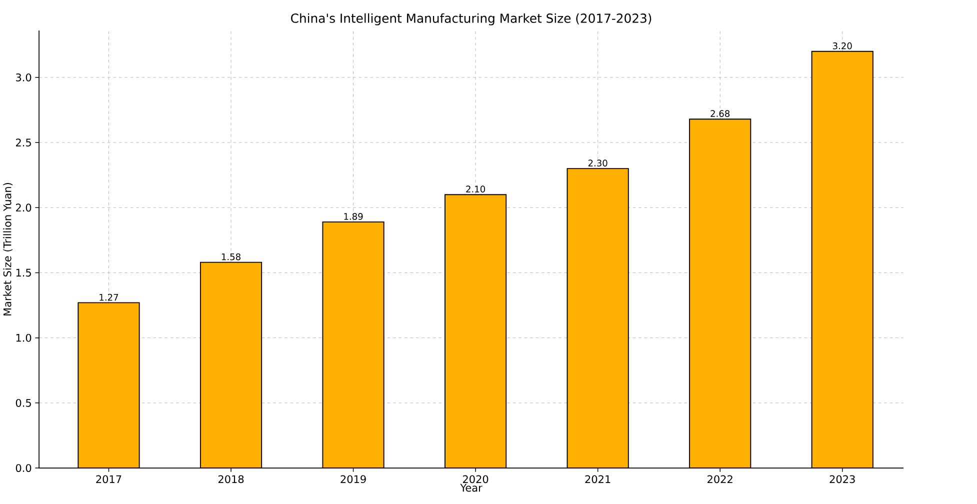 The width and height of the screenshot is (977, 504). What do you see at coordinates (24, 468) in the screenshot?
I see `y-tick-label: 0.0` at bounding box center [24, 468].